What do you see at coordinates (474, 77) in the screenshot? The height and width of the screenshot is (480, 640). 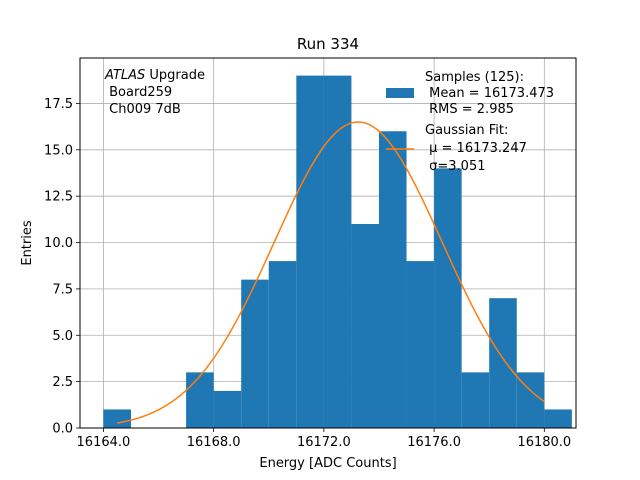 I see `legend-samples-line-1: Samples (125):` at bounding box center [474, 77].